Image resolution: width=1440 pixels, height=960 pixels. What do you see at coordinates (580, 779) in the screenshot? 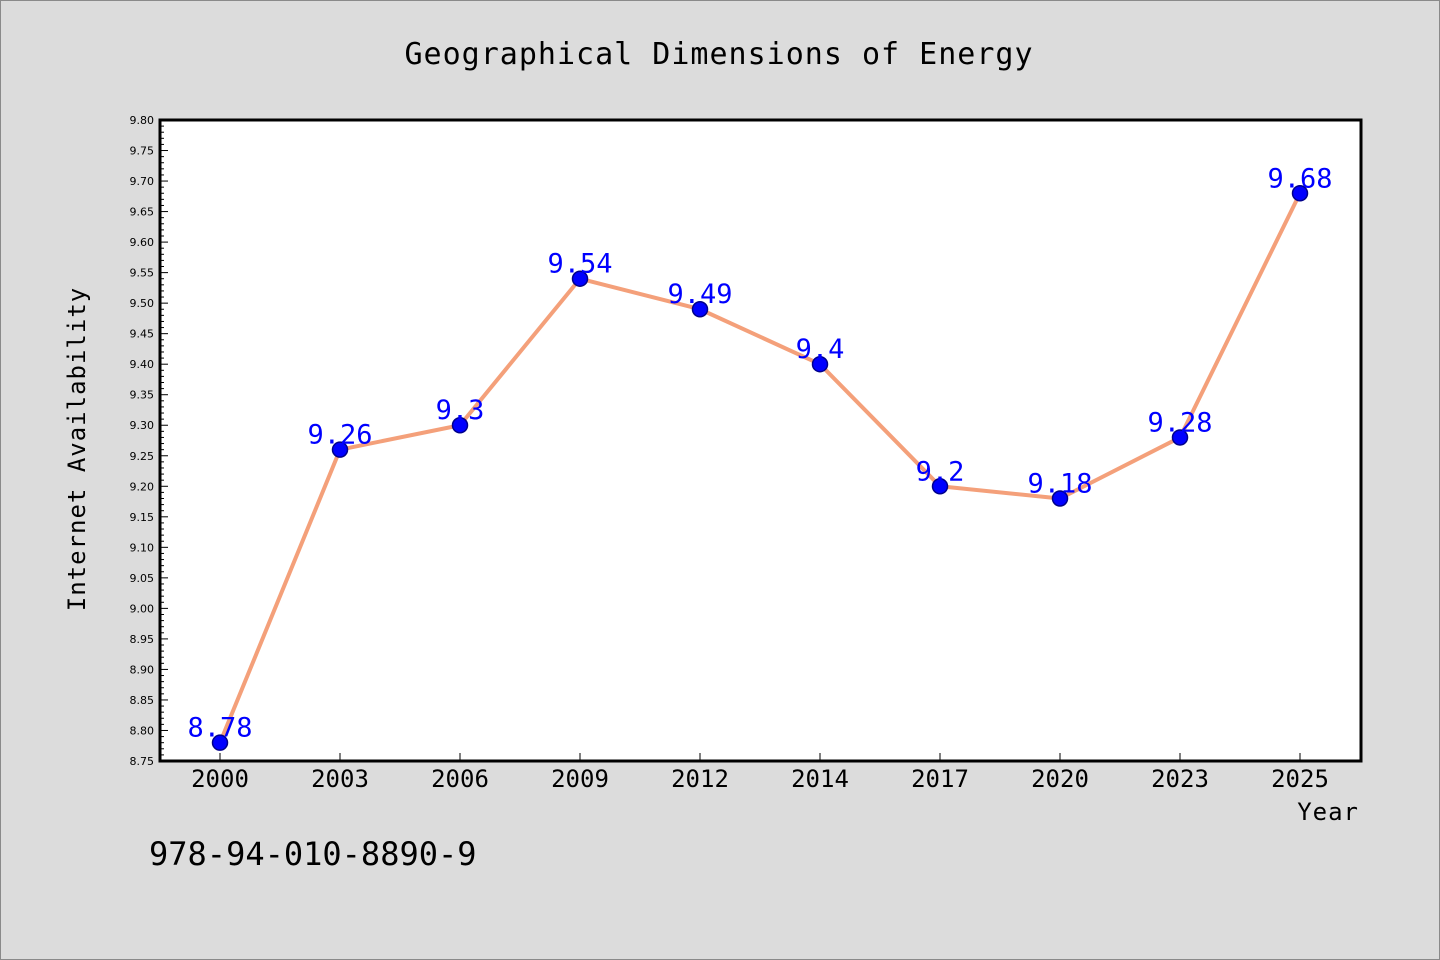
I see `x-tick-label: 2009` at bounding box center [580, 779].